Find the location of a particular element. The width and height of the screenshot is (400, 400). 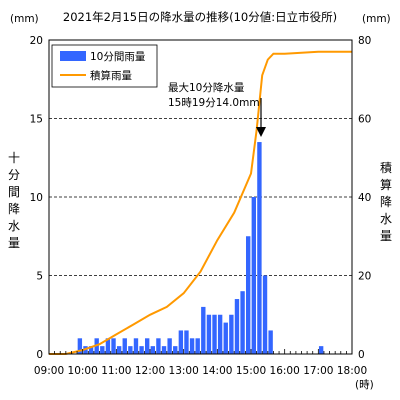

right-axis-unit: (mm) is located at coordinates (376, 19).